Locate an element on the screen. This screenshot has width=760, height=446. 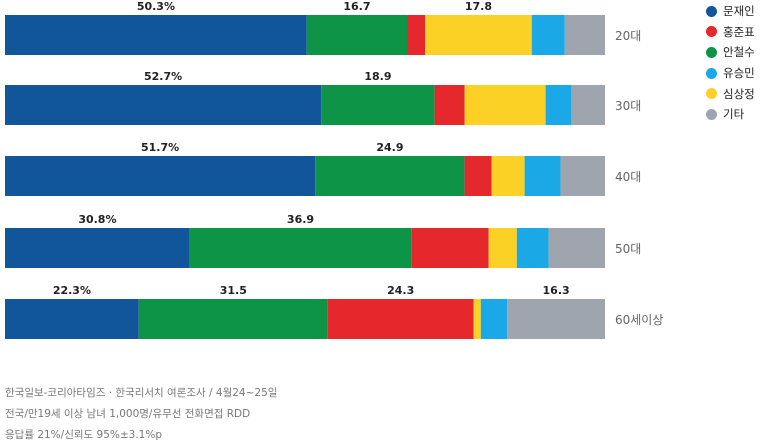
legend-label: 홍준표 is located at coordinates (739, 31).